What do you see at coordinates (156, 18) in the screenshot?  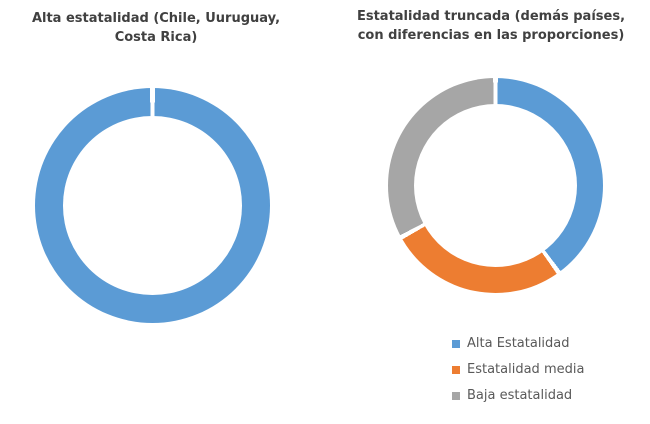 I see `chart-title-left-line1: Alta estatalidad (Chile, Uuruguay,` at bounding box center [156, 18].